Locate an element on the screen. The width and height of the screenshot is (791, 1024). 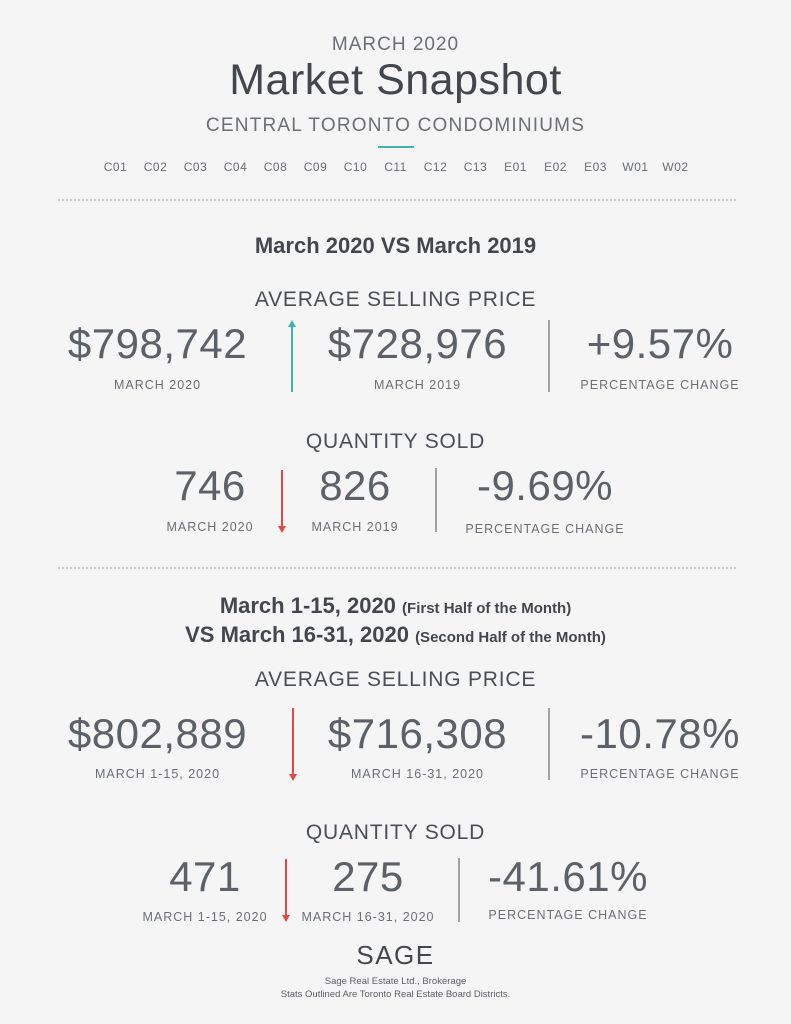
district-code: C13 is located at coordinates (475, 167).